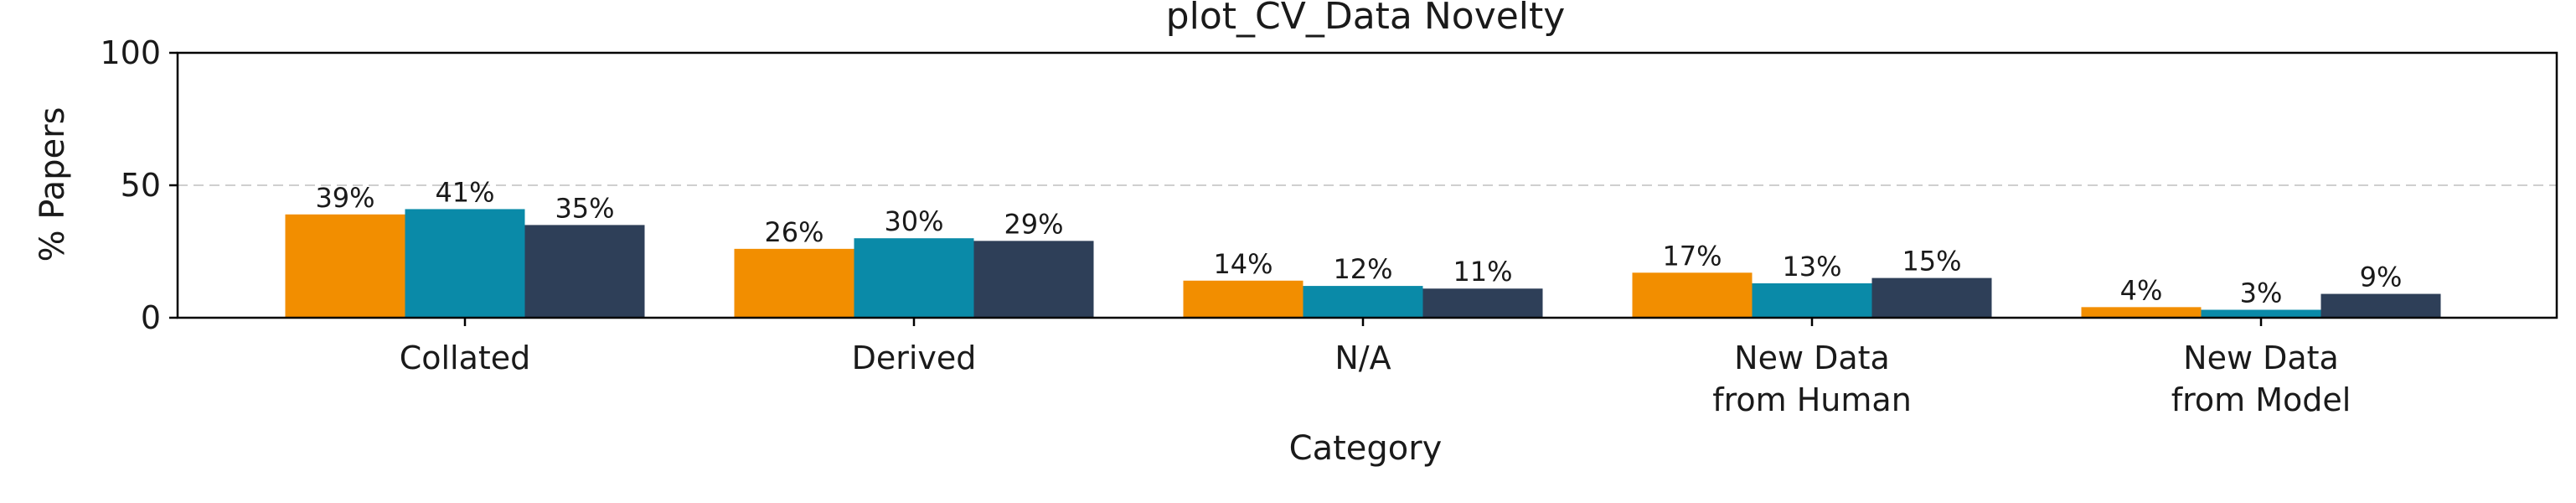  I want to click on x-tick-label: N/A, so click(1362, 358).